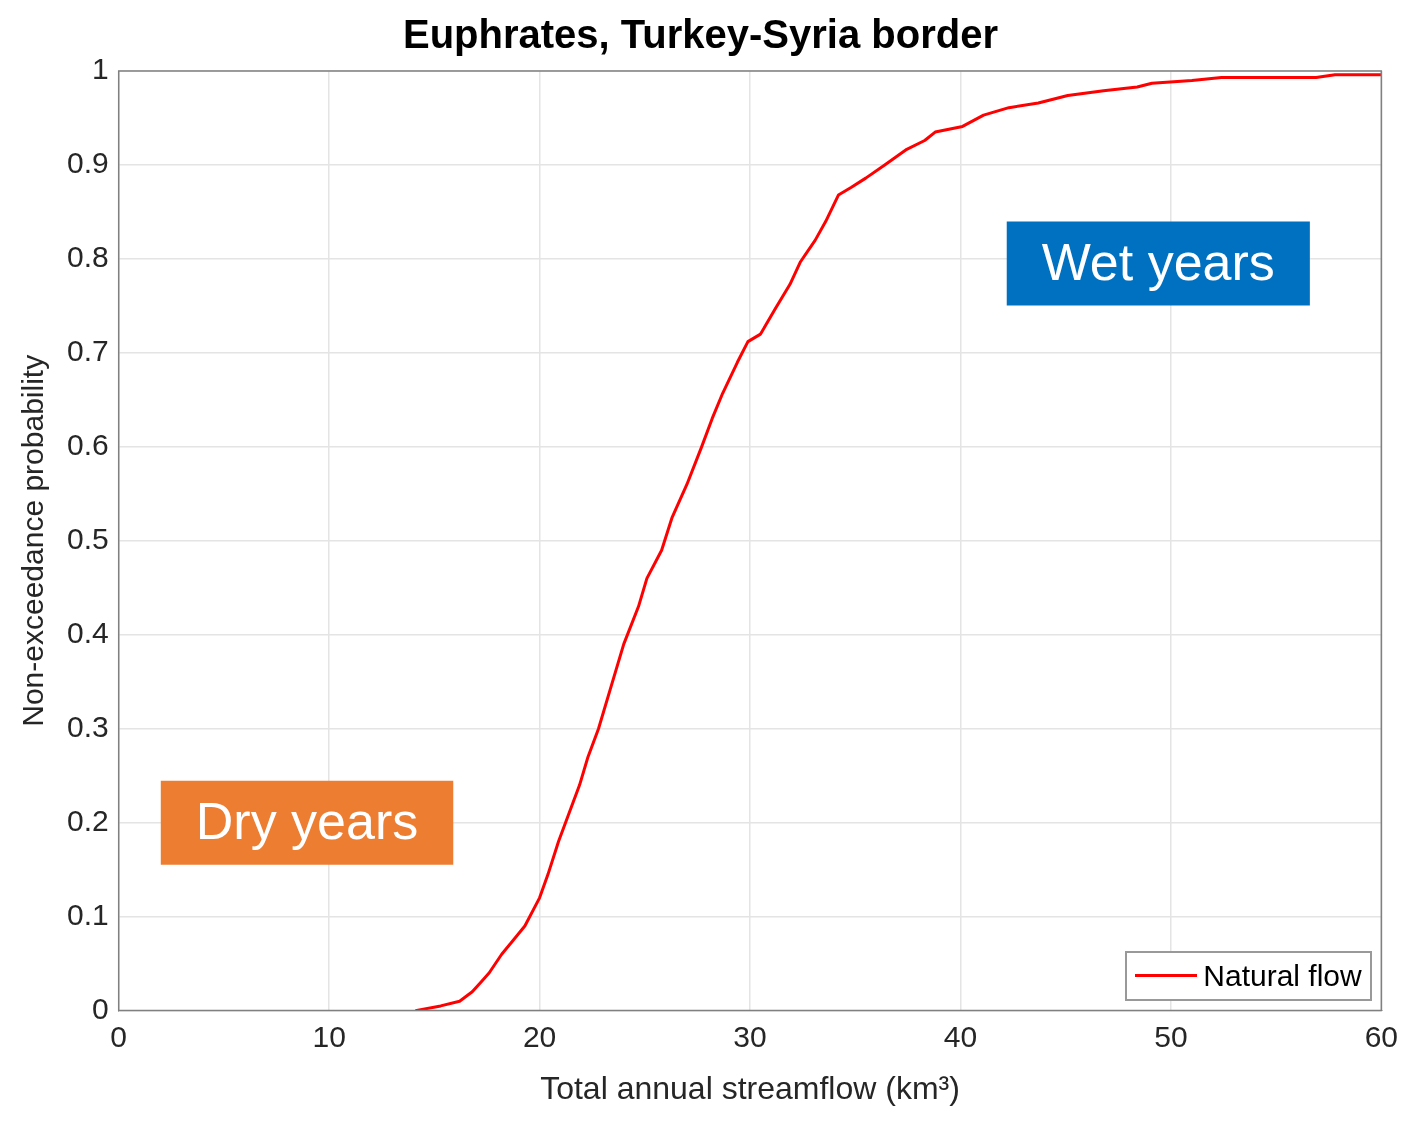 Image resolution: width=1420 pixels, height=1127 pixels. What do you see at coordinates (87, 726) in the screenshot?
I see `y-tick-label: 0.3` at bounding box center [87, 726].